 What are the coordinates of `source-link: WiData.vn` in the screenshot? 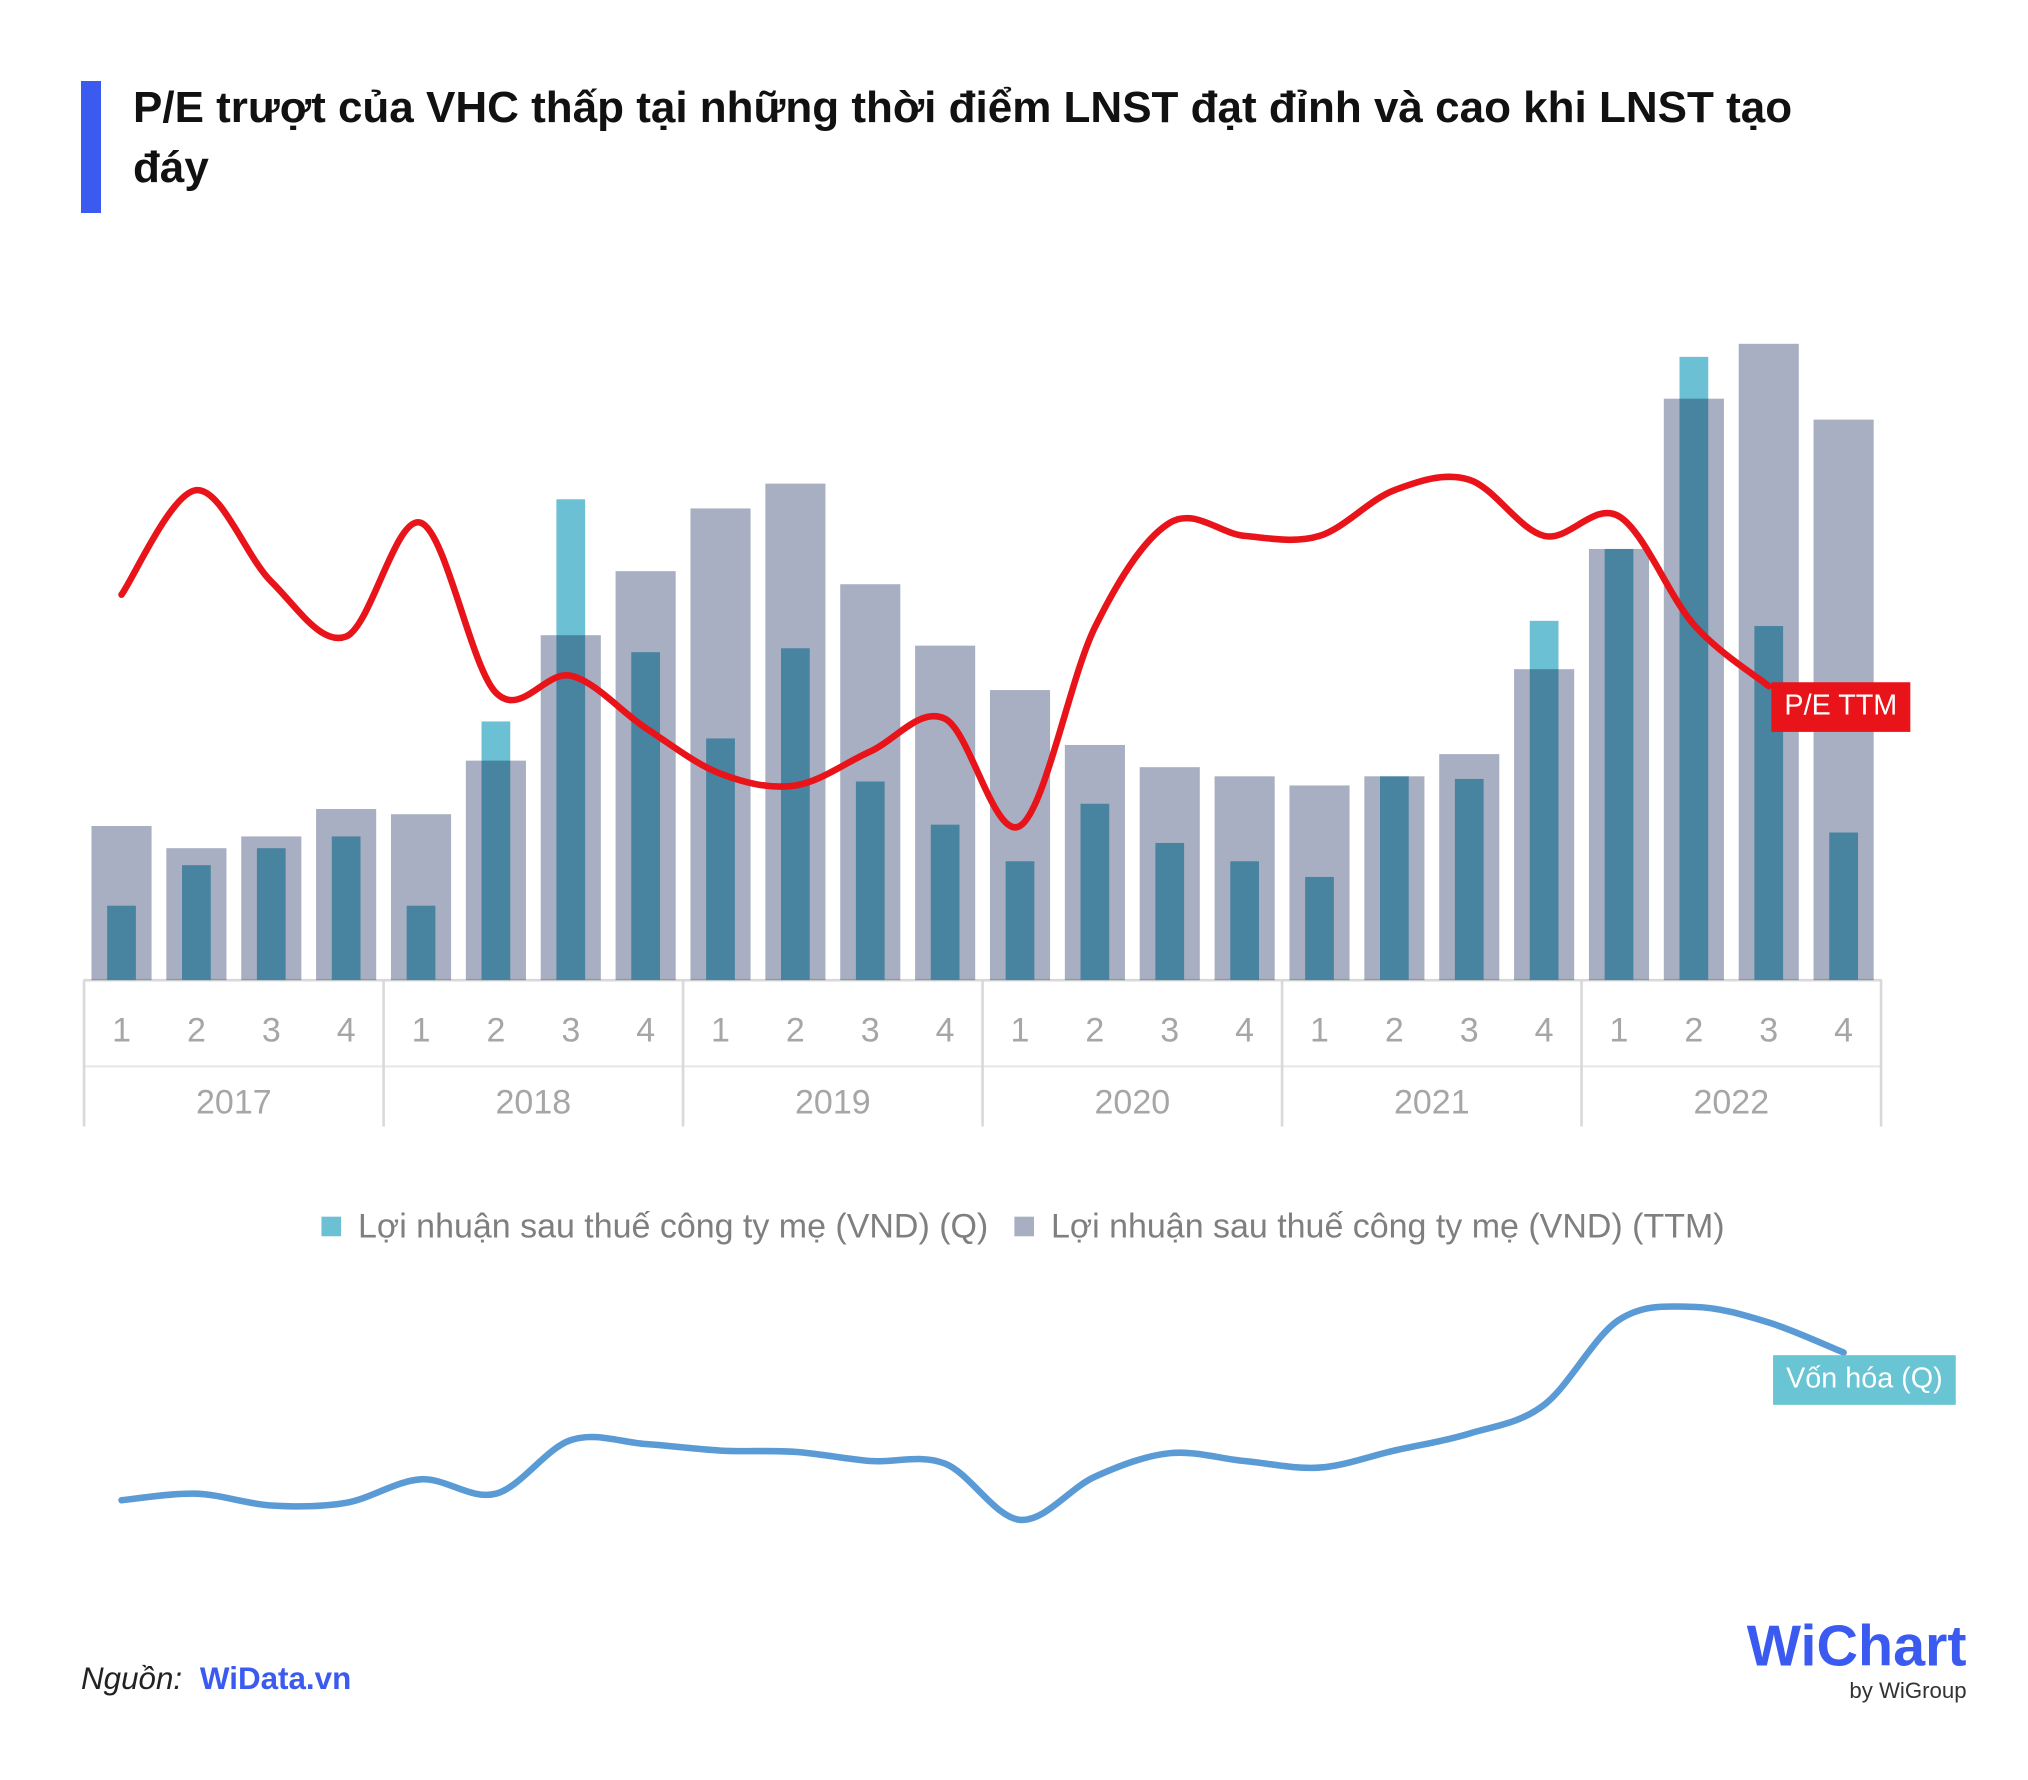 It's located at (275, 1678).